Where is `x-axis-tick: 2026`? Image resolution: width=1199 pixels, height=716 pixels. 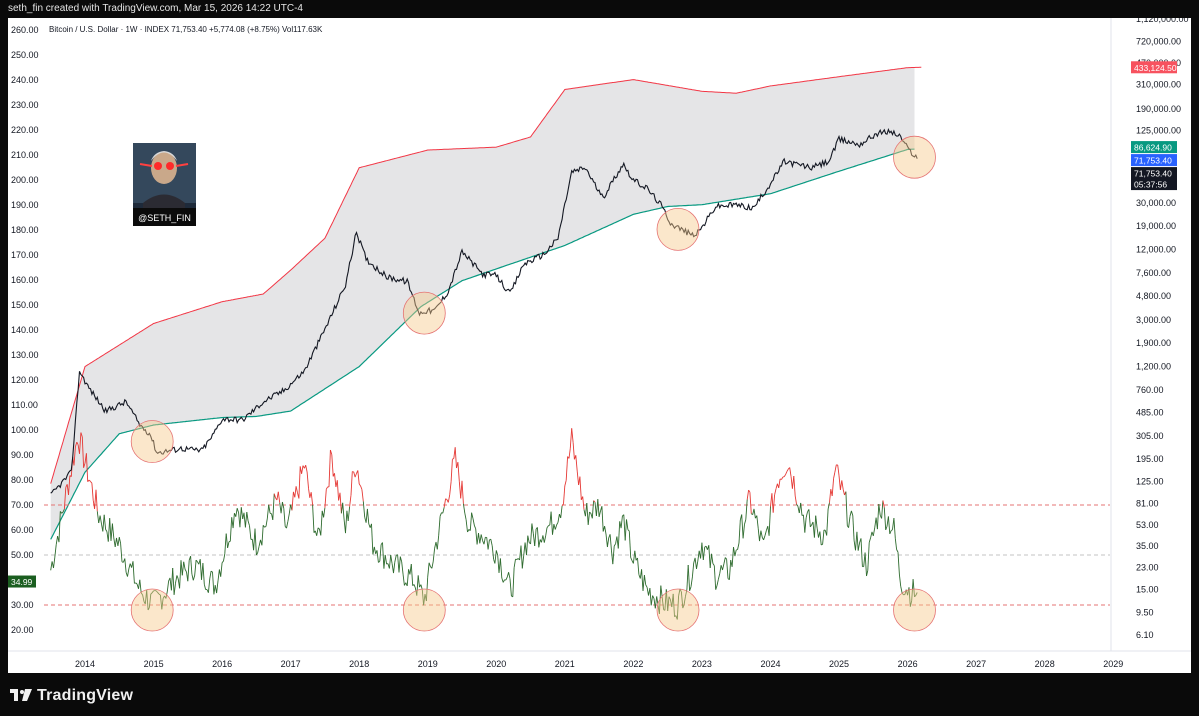
x-axis-tick: 2026 is located at coordinates (908, 664).